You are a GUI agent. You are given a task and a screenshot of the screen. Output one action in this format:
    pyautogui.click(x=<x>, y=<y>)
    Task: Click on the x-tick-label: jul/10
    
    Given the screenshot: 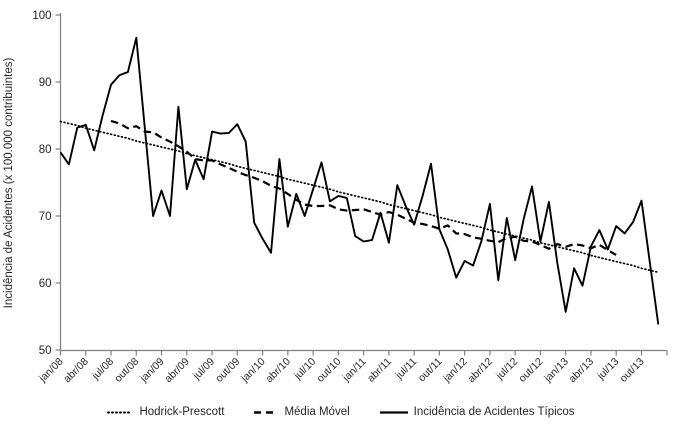 What is the action you would take?
    pyautogui.click(x=304, y=369)
    